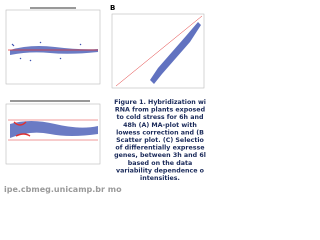  I want to click on caption-line: genes, between 3h and 6l, so click(160, 155).